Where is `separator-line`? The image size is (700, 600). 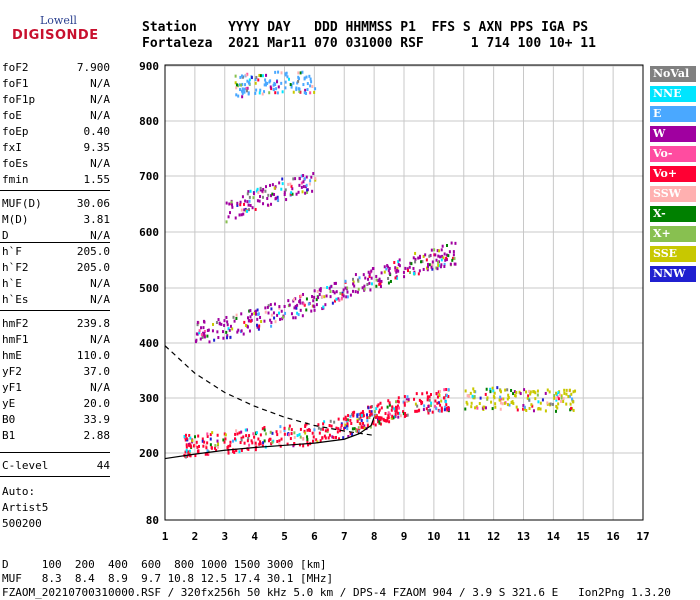
separator-line is located at coordinates (55, 310).